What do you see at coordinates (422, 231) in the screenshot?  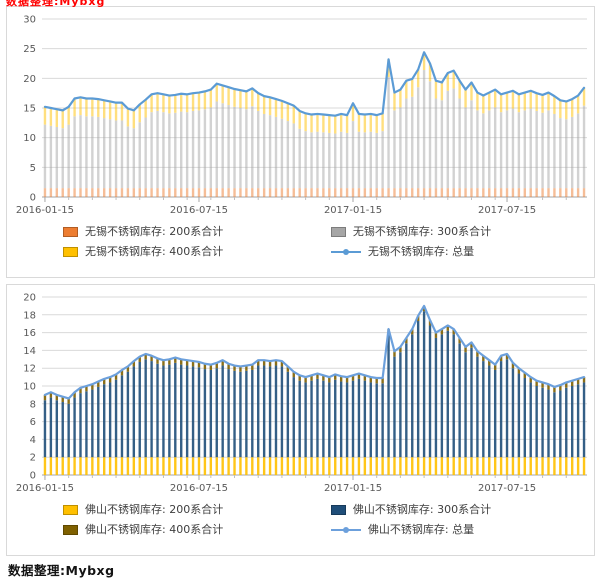 I see `legend-label-wuxi-300: 无锡不锈钢库存: 300系合计` at bounding box center [422, 231].